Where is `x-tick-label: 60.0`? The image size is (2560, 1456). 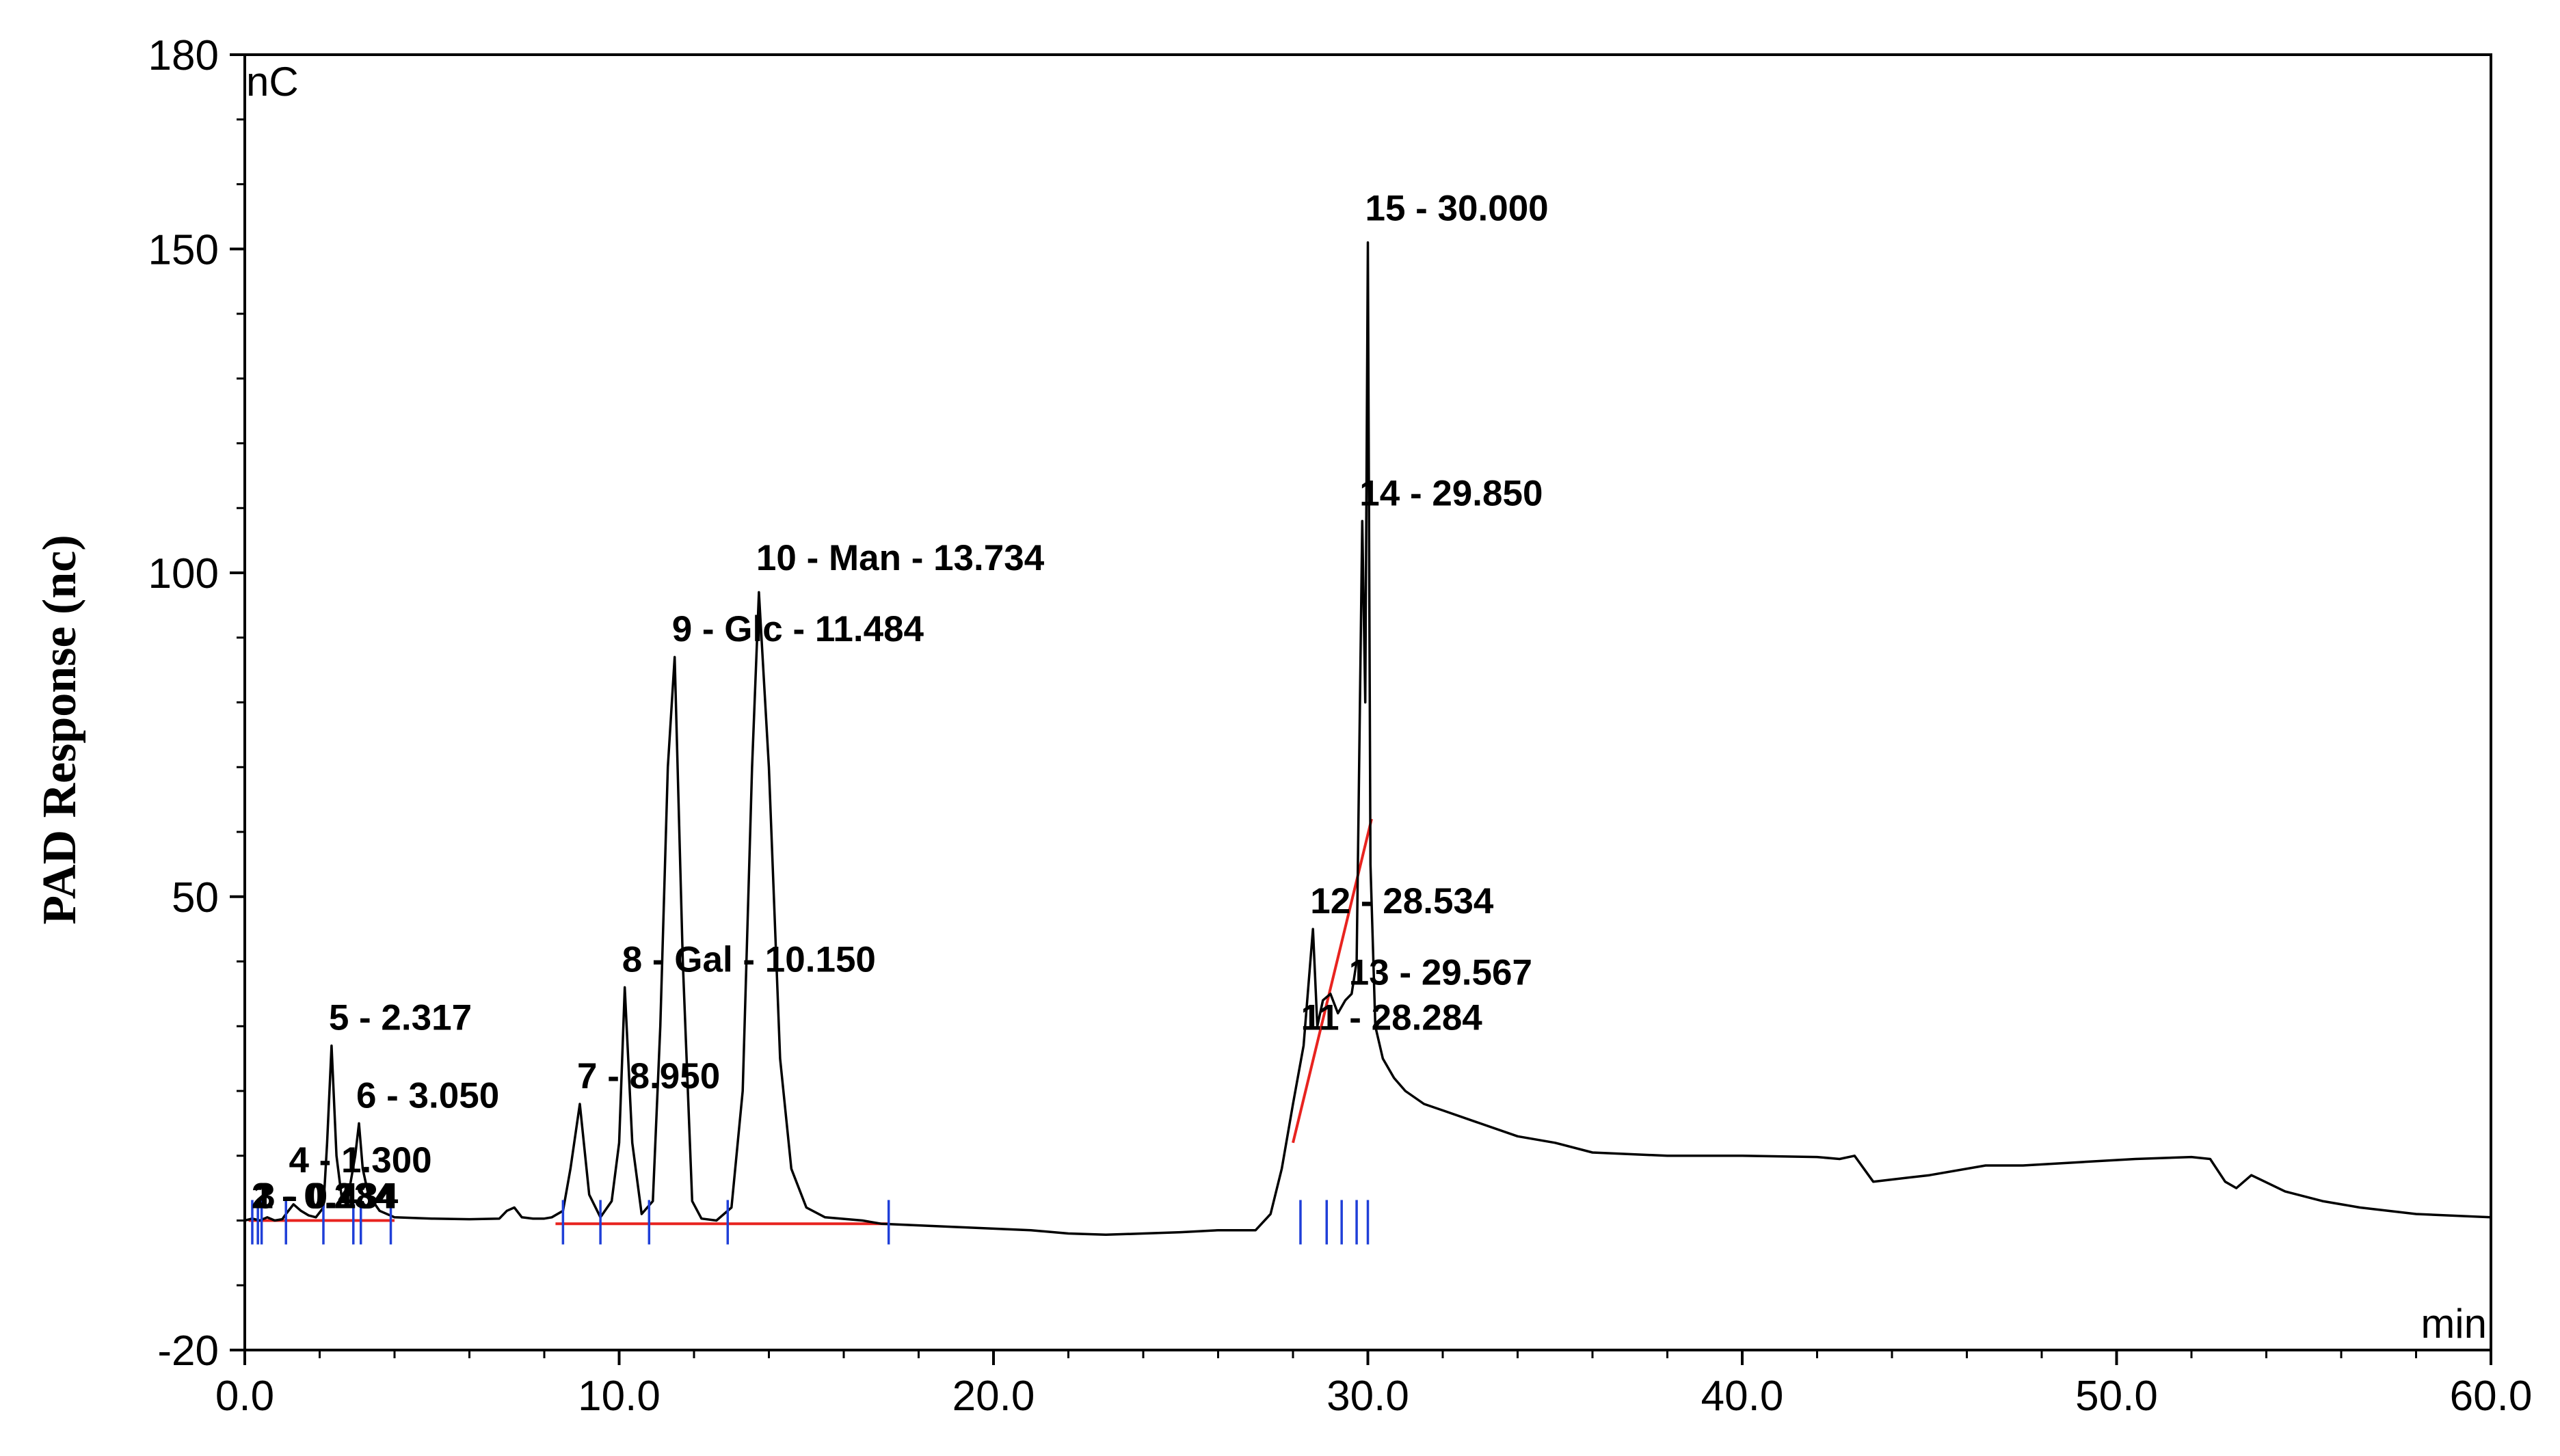
x-tick-label: 60.0 is located at coordinates (2491, 1396).